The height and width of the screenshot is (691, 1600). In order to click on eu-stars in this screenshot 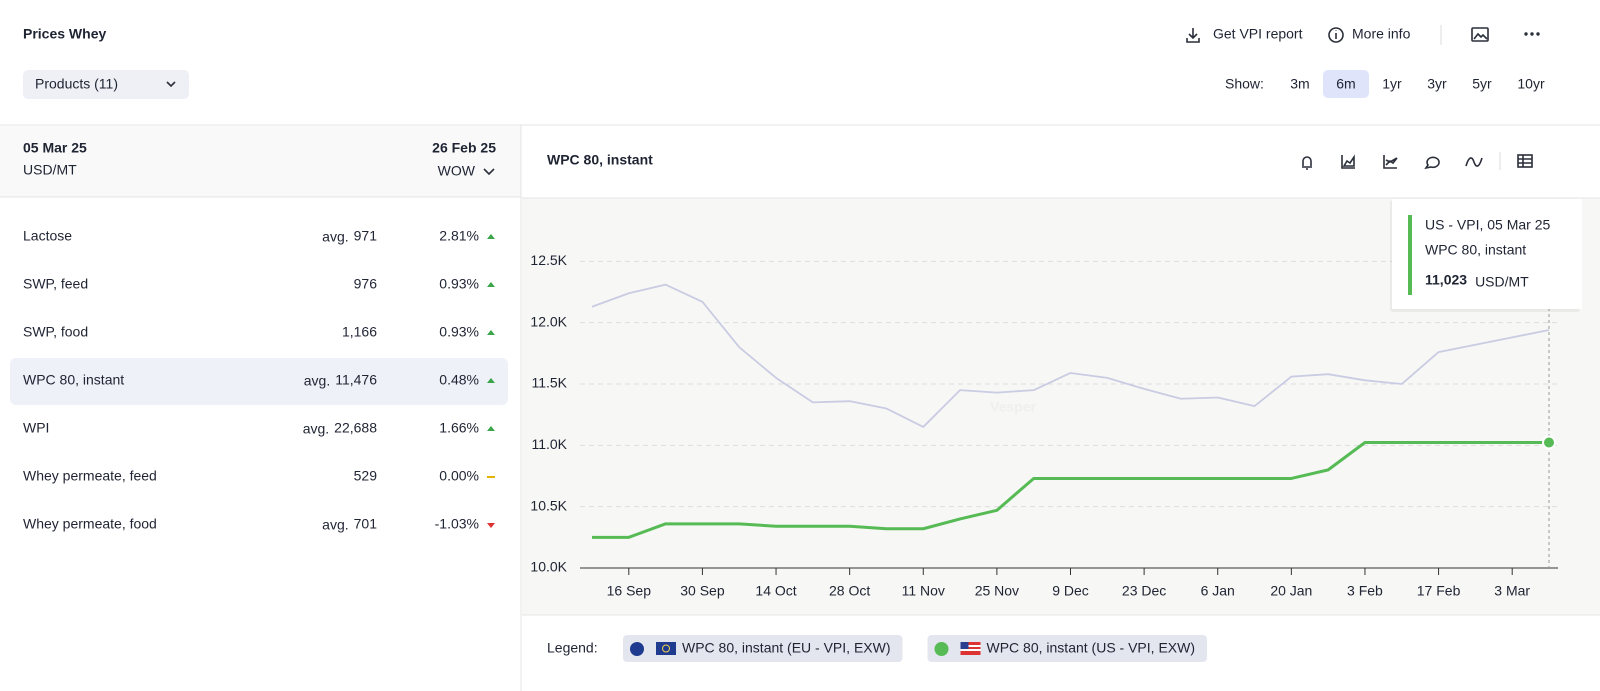, I will do `click(666, 648)`.